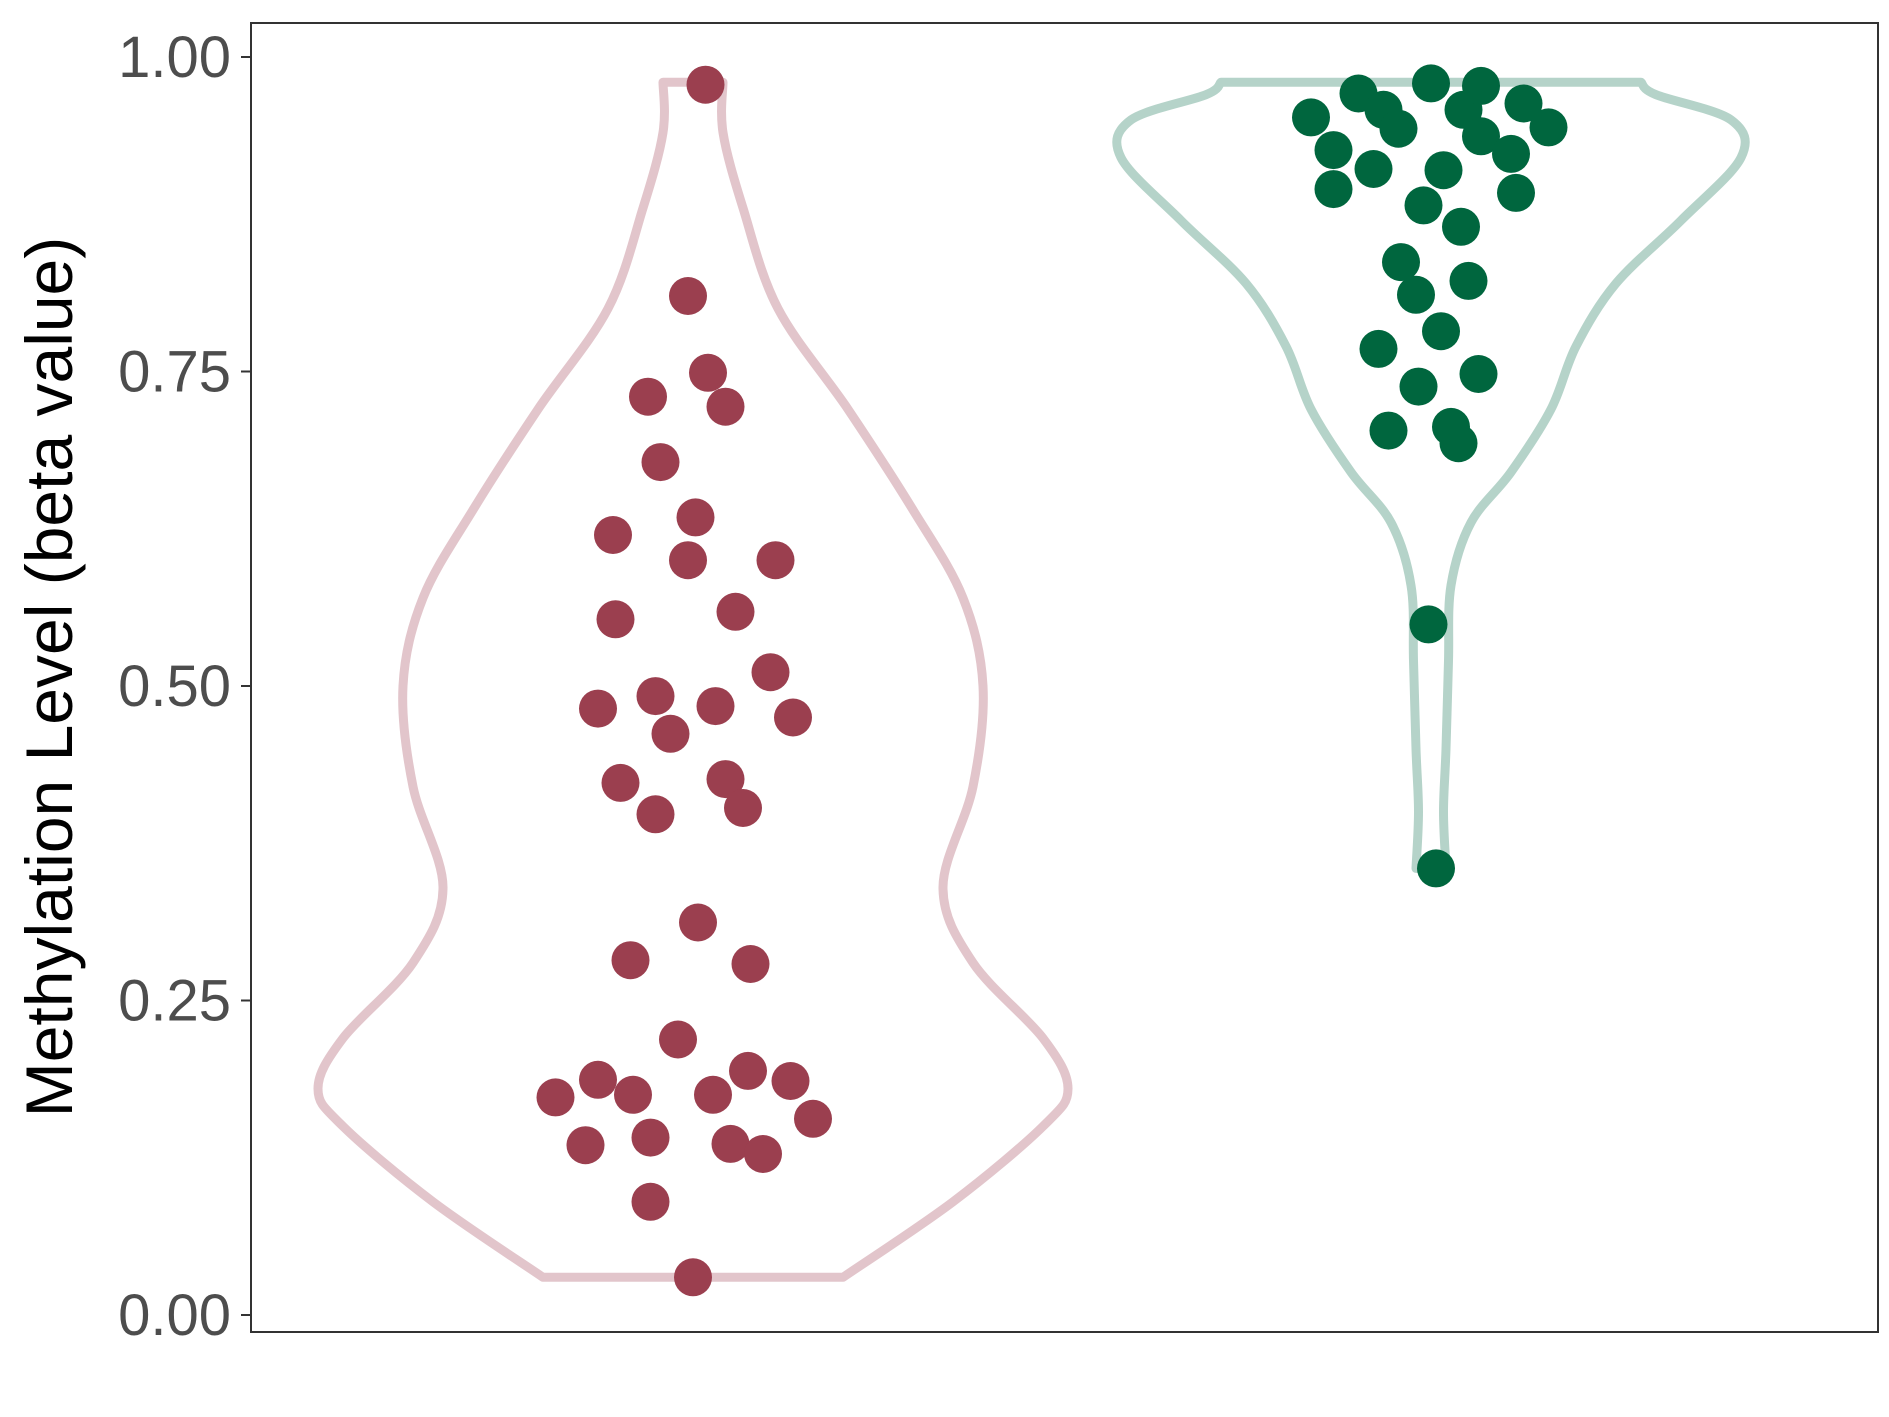  Describe the element at coordinates (174, 1001) in the screenshot. I see `y-tick-label: 0.25` at that location.